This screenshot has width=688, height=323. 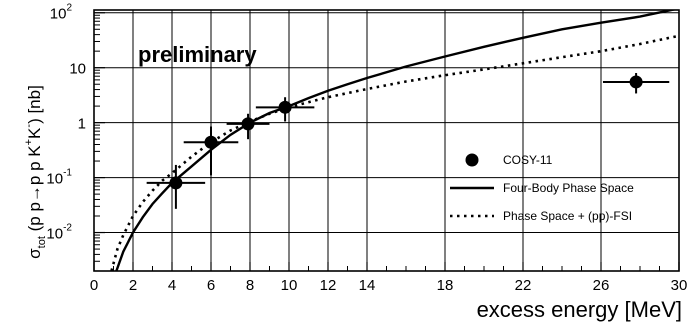 What do you see at coordinates (29, 142) in the screenshot?
I see `y-label-kplus: +` at bounding box center [29, 142].